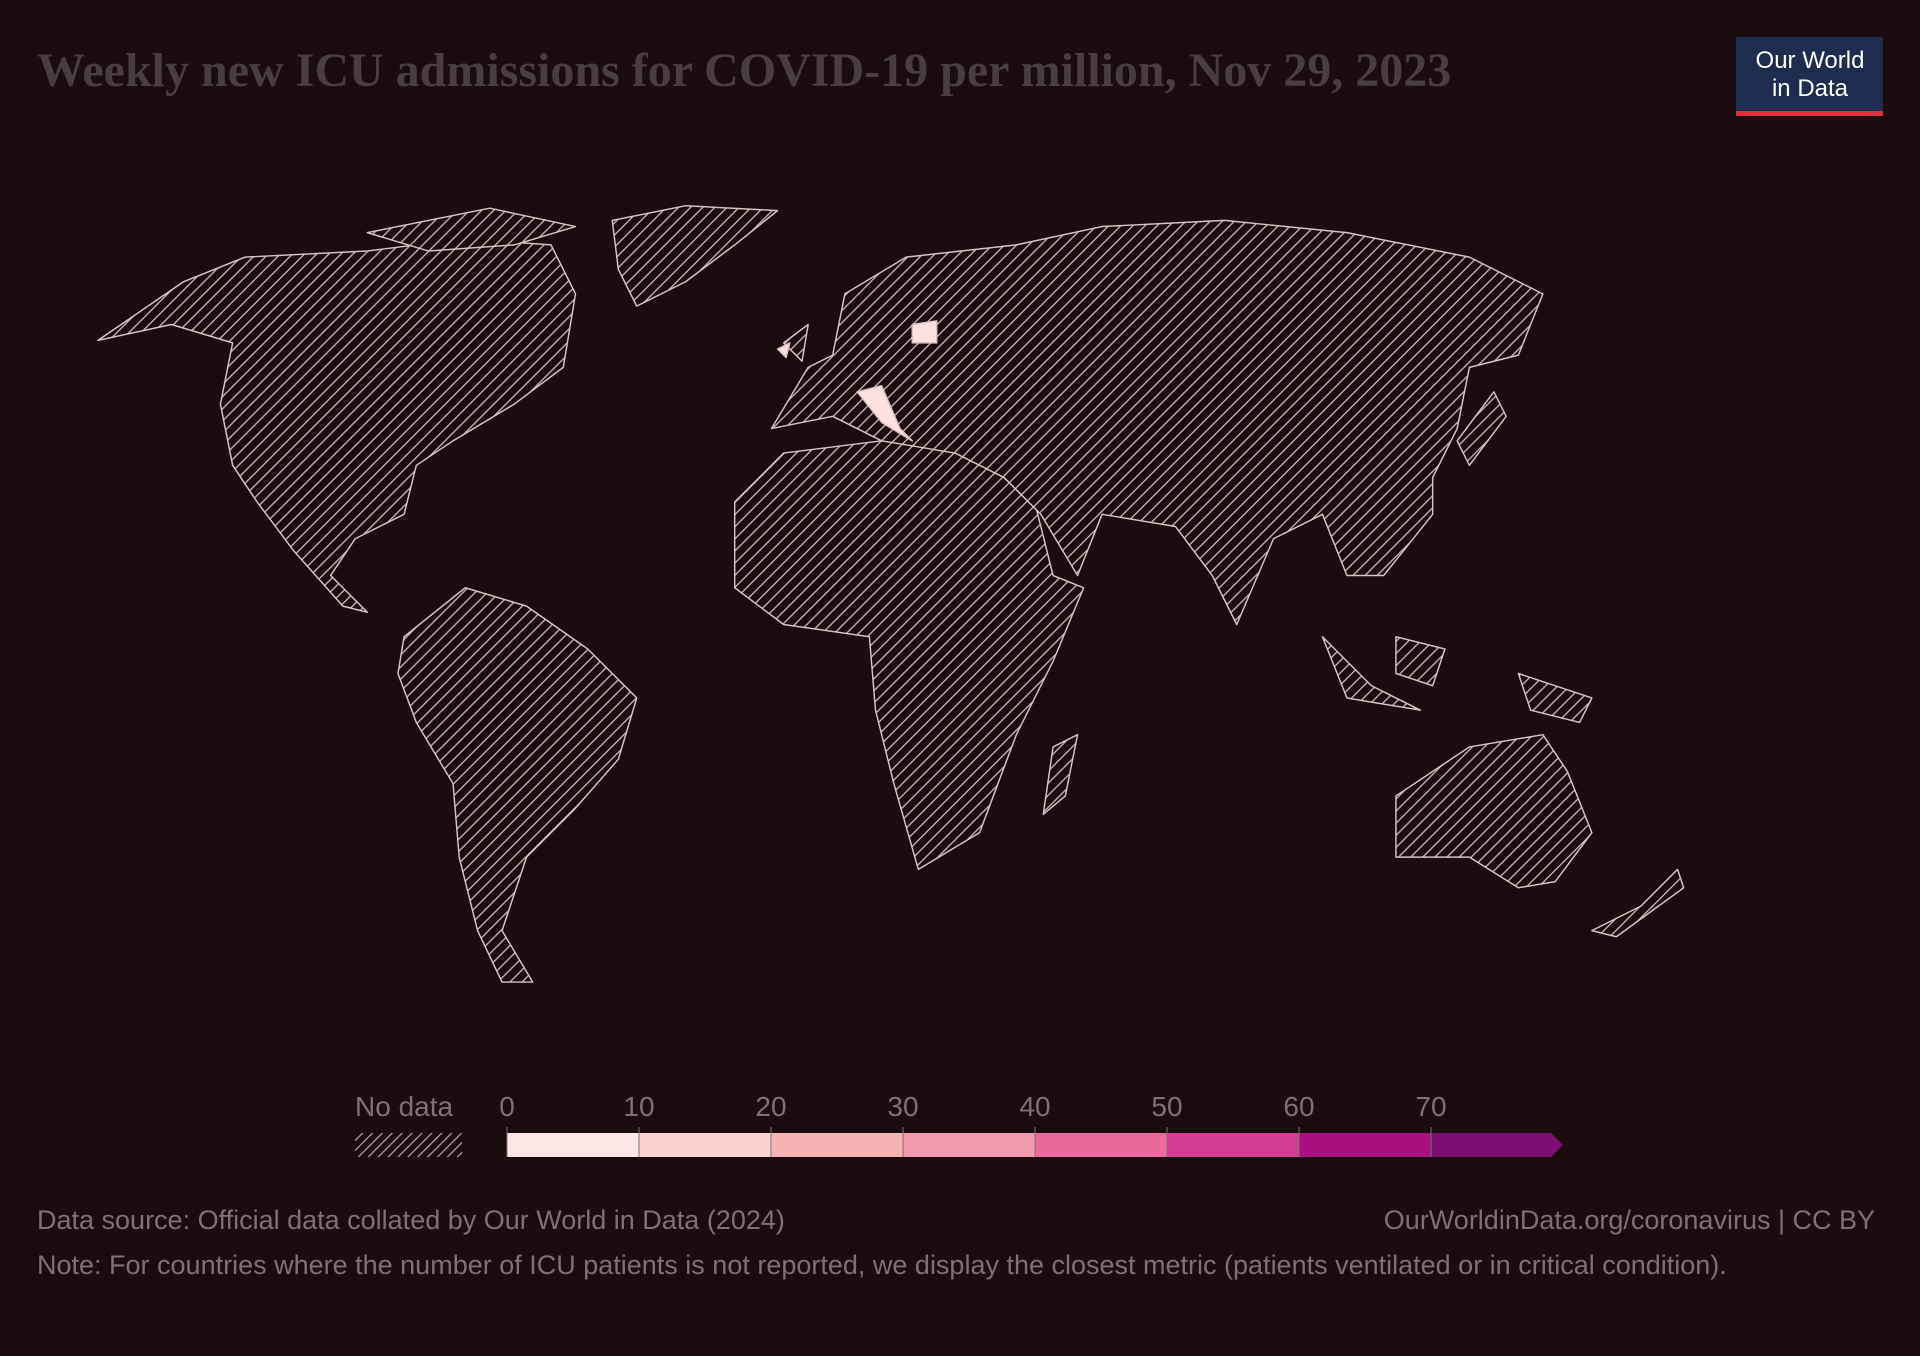 This screenshot has height=1356, width=1920. Describe the element at coordinates (1810, 88) in the screenshot. I see `logo-text: in Data` at that location.